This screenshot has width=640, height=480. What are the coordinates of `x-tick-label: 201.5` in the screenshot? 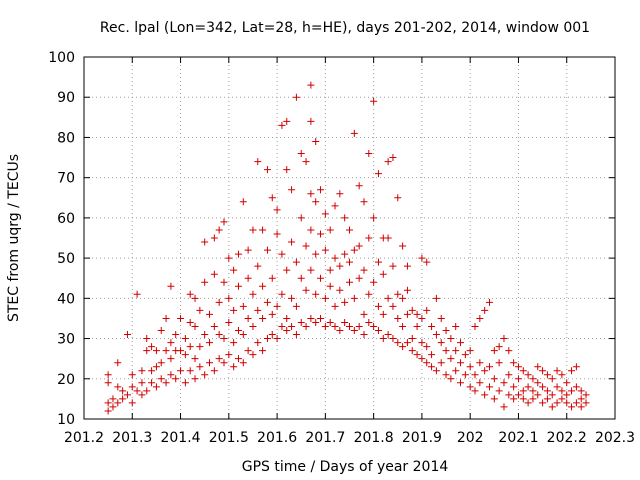 It's located at (229, 438).